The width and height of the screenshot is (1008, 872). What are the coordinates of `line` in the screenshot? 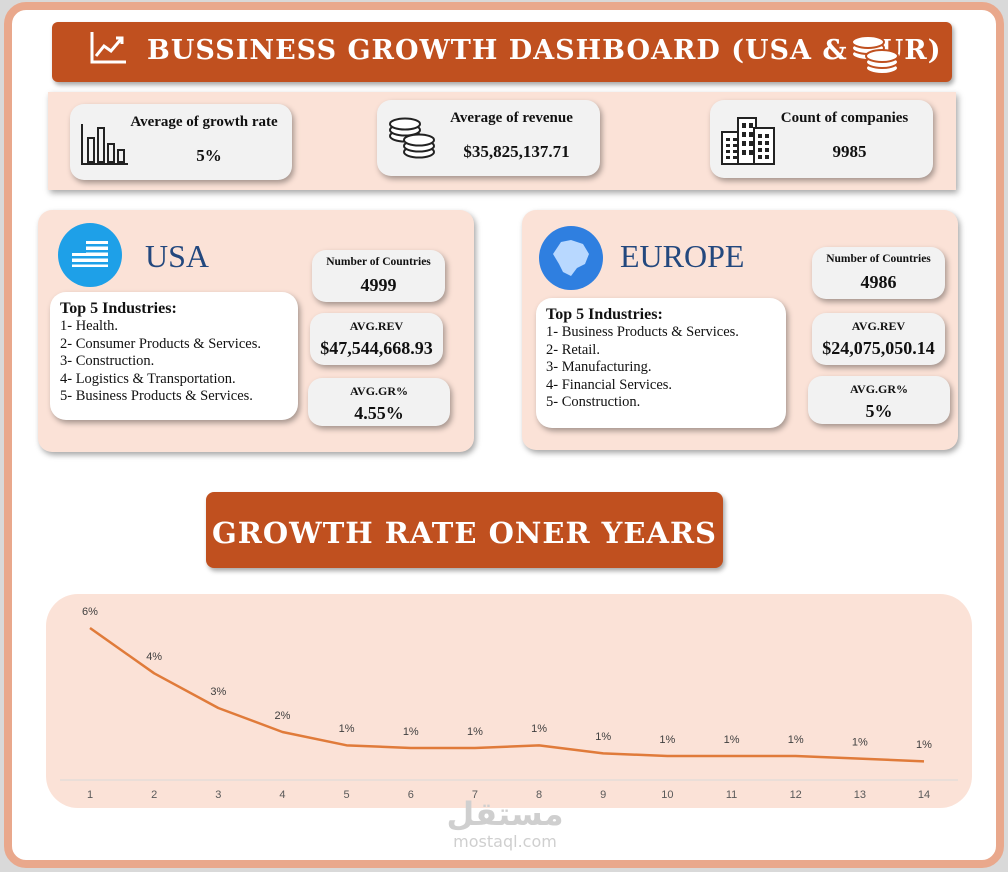 It's located at (507, 694).